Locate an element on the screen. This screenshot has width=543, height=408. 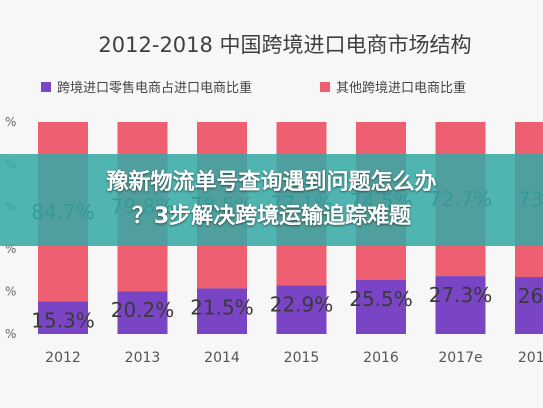
legend-label-retail: 跨境进口零售电商占进口电商比重 is located at coordinates (154, 88).